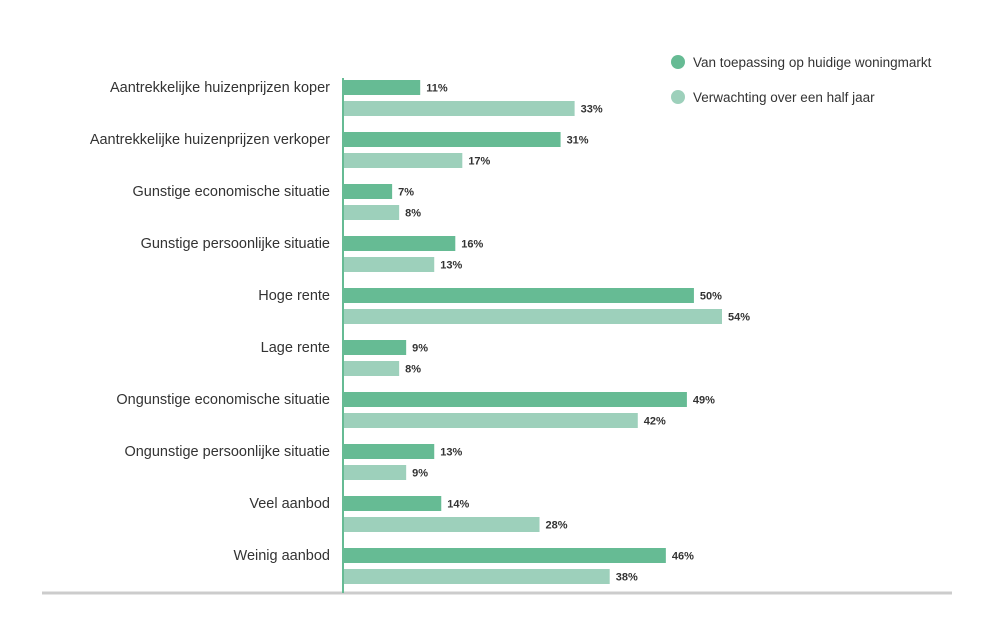 Image resolution: width=984 pixels, height=618 pixels. What do you see at coordinates (282, 556) in the screenshot?
I see `category-label: Weinig aanbod` at bounding box center [282, 556].